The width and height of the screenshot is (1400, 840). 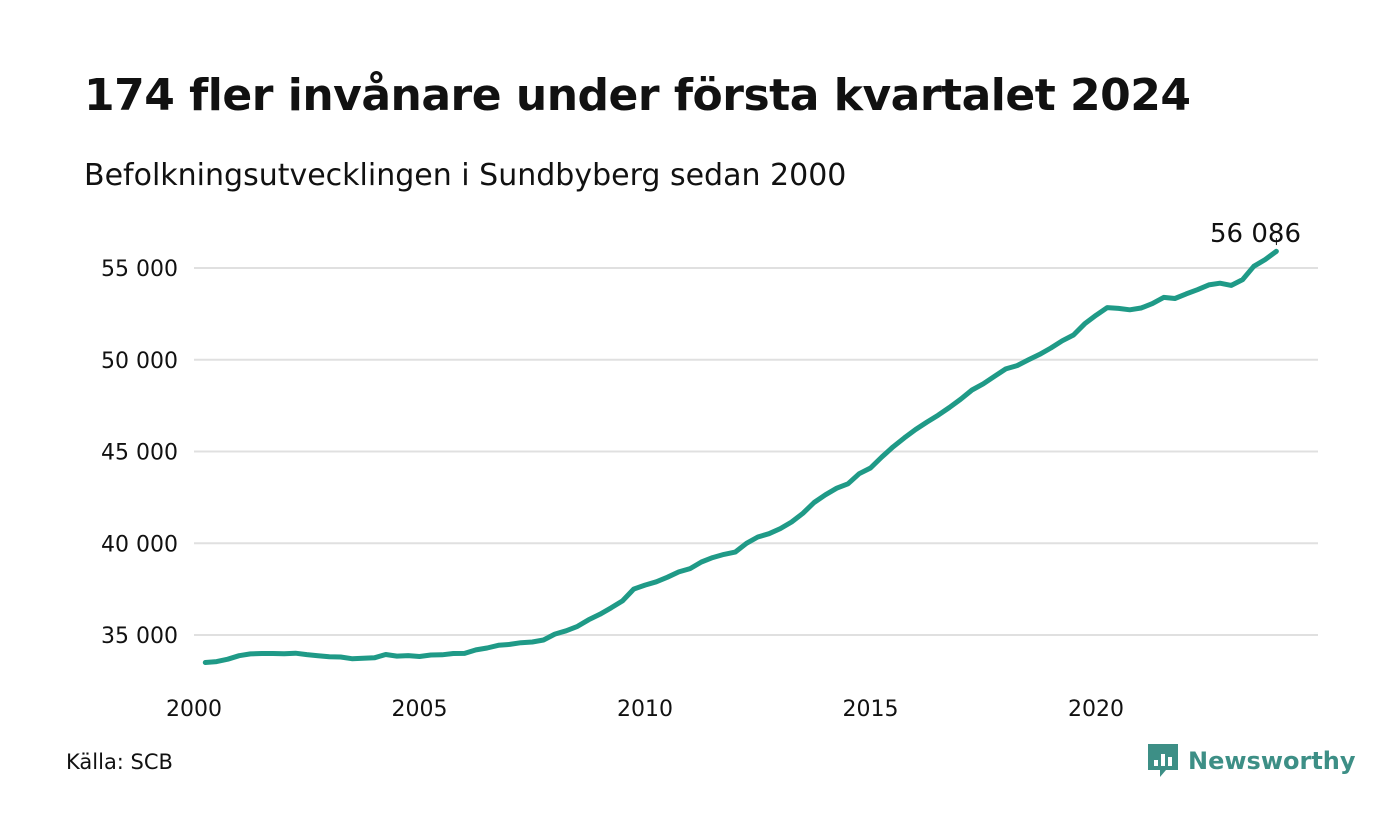 What do you see at coordinates (1272, 761) in the screenshot?
I see `brand-name: Newsworthy` at bounding box center [1272, 761].